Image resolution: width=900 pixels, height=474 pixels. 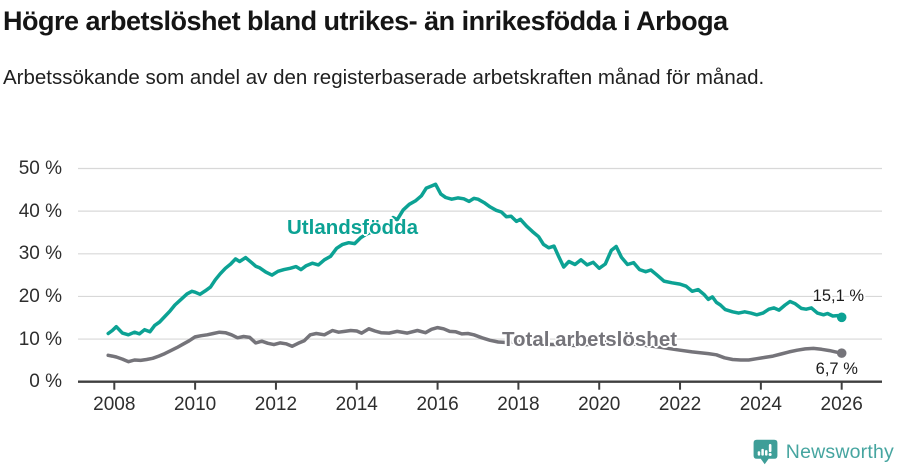 What do you see at coordinates (276, 404) in the screenshot?
I see `x-axis-label: 2012` at bounding box center [276, 404].